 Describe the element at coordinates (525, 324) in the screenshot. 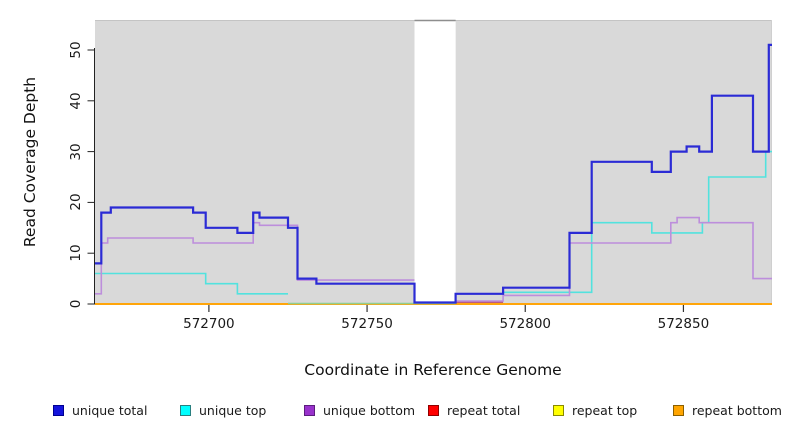

I see `x-tick-label: 572800` at that location.